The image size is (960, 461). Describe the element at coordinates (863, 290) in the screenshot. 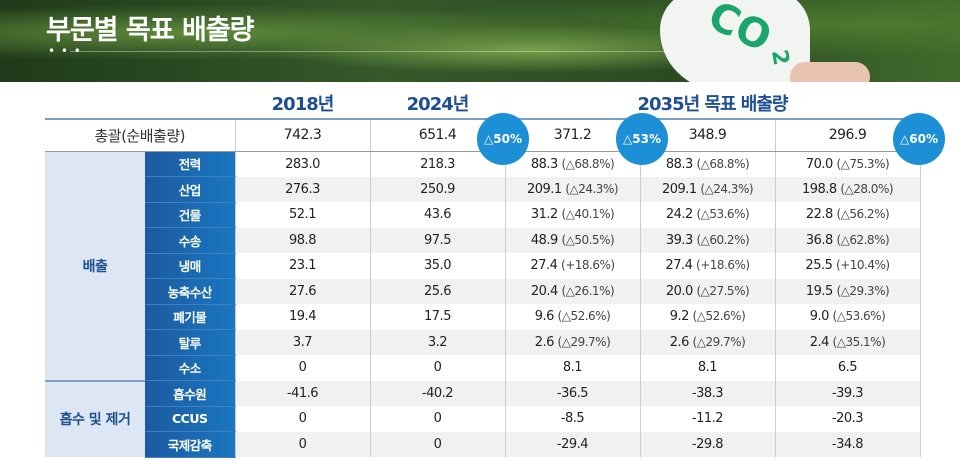

I see `change-percent: (△29.3%)` at that location.